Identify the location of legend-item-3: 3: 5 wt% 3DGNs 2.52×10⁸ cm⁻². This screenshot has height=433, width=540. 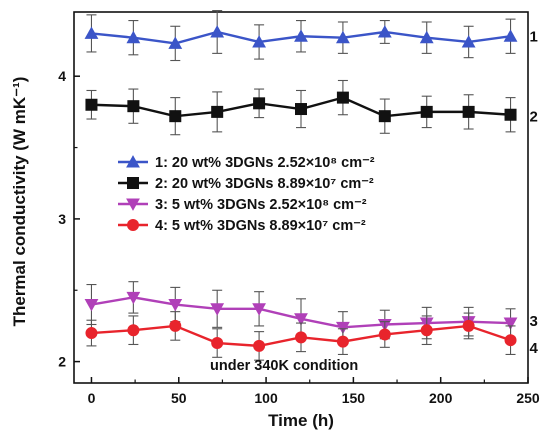
(242, 205).